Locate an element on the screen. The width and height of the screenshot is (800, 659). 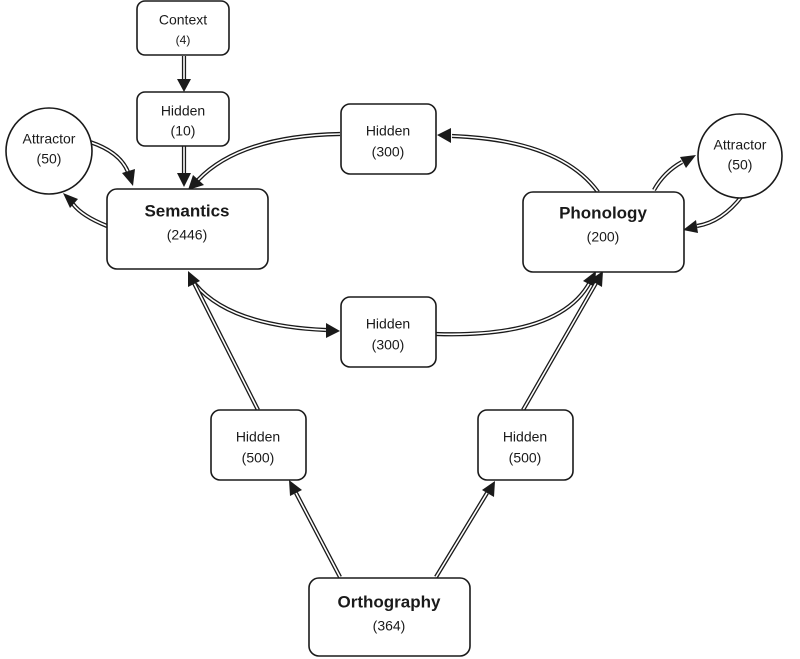
edge-semantics-to-hidden-bottom is located at coordinates (266, 310).